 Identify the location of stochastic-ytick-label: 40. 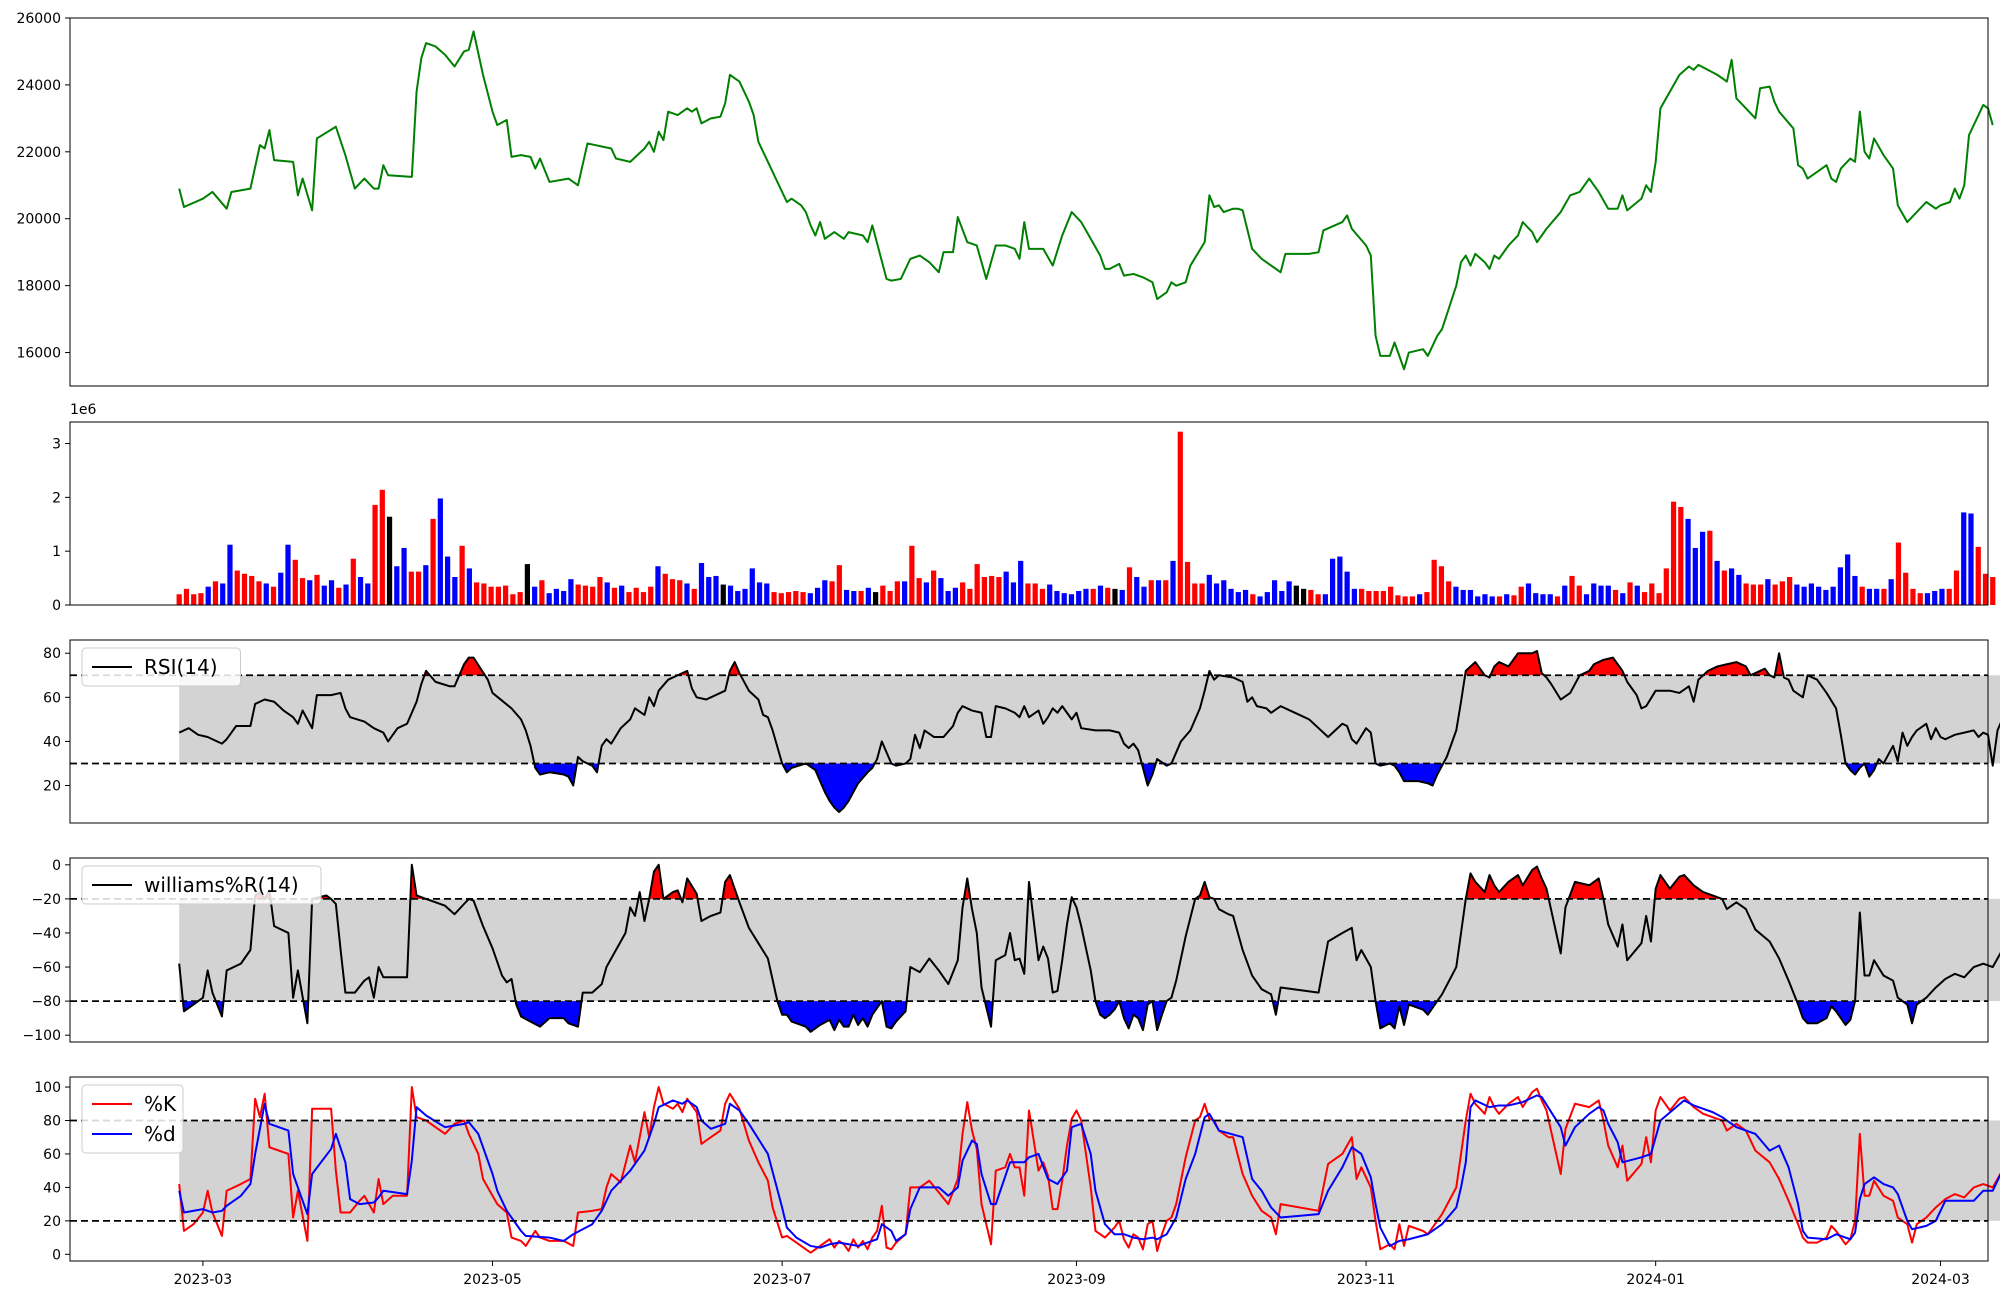
(52, 1188).